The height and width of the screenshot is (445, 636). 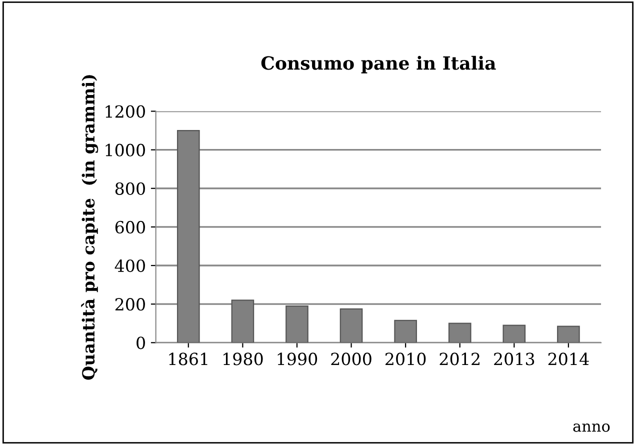 What do you see at coordinates (591, 428) in the screenshot?
I see `x-axis-title: anno` at bounding box center [591, 428].